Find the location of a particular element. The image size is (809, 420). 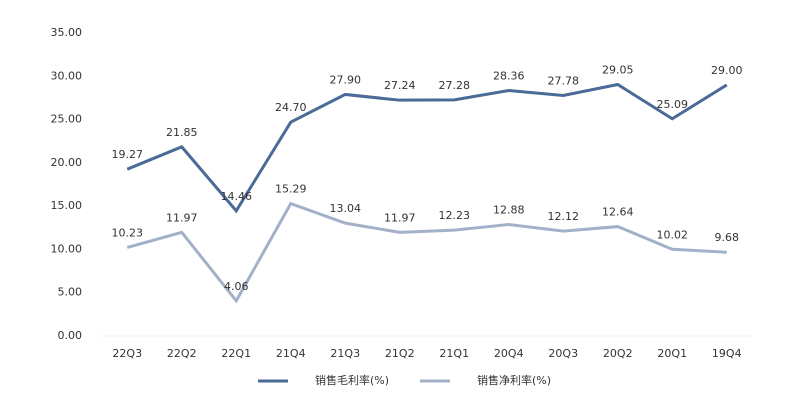

y-tick-label: 5.00 is located at coordinates (70, 292).